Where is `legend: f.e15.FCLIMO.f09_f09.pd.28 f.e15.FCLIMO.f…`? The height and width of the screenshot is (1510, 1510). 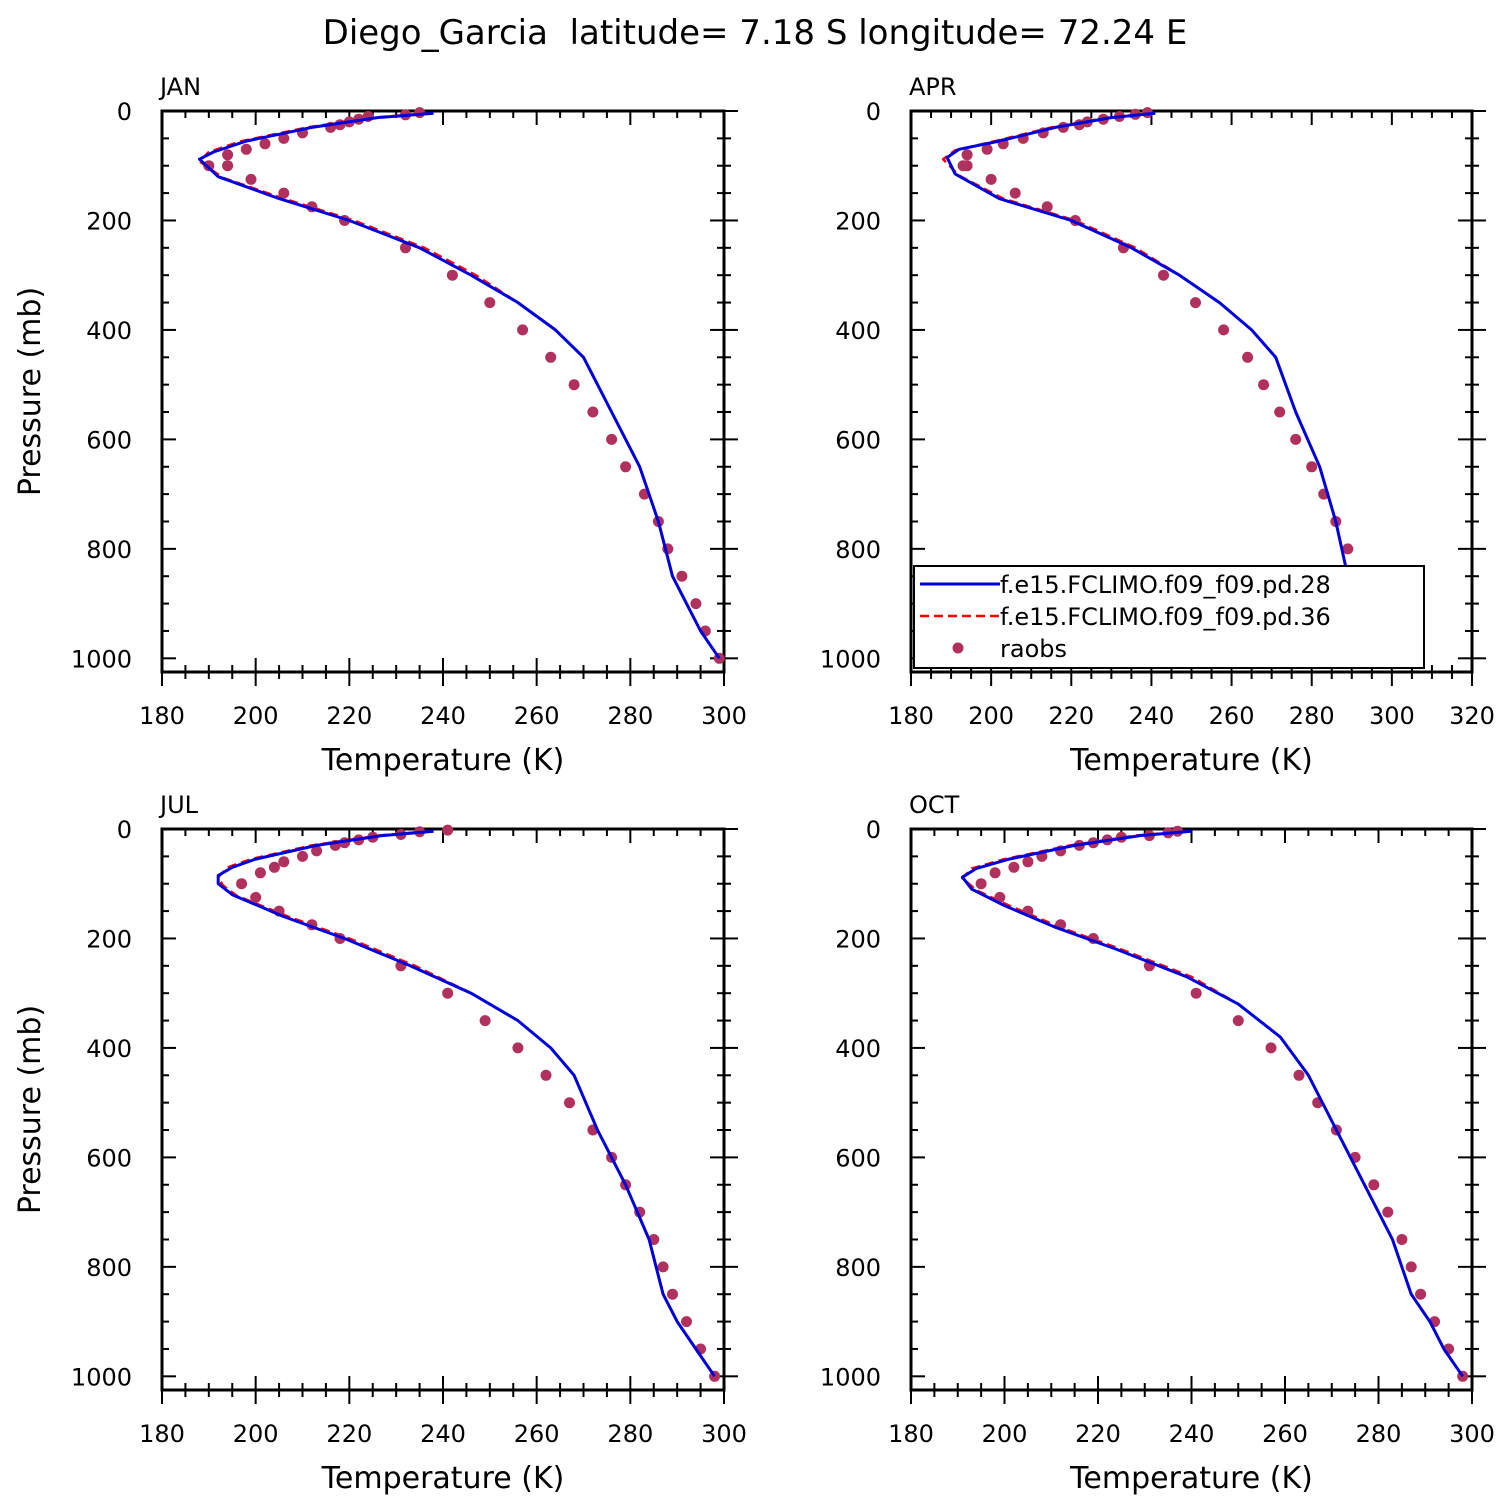
legend: f.e15.FCLIMO.f09_f09.pd.28 f.e15.FCLIMO.f… is located at coordinates (1169, 617).